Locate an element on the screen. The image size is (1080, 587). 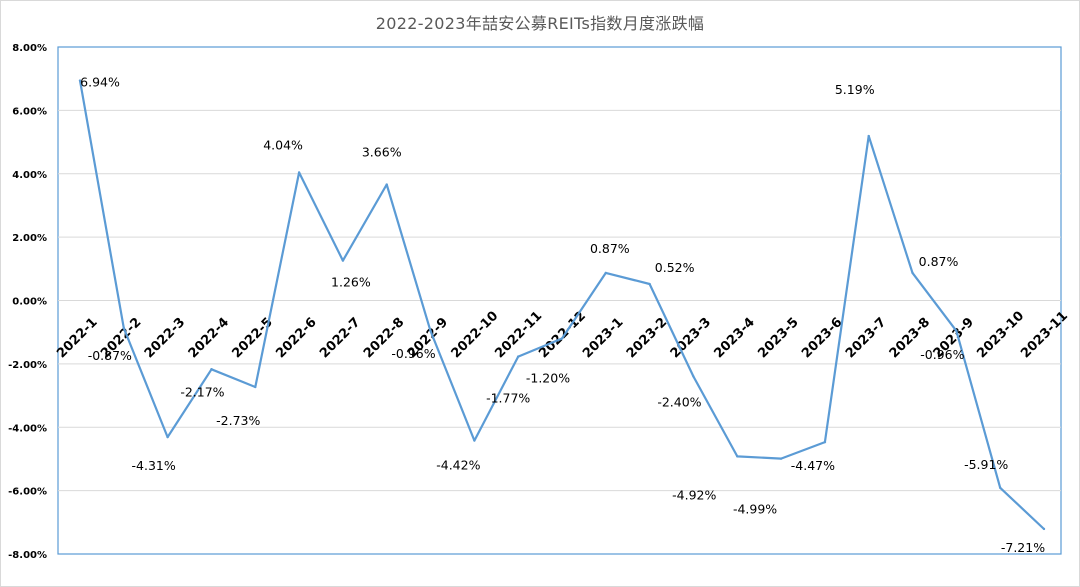
y-tick-label: 2.00% is located at coordinates (29, 238).